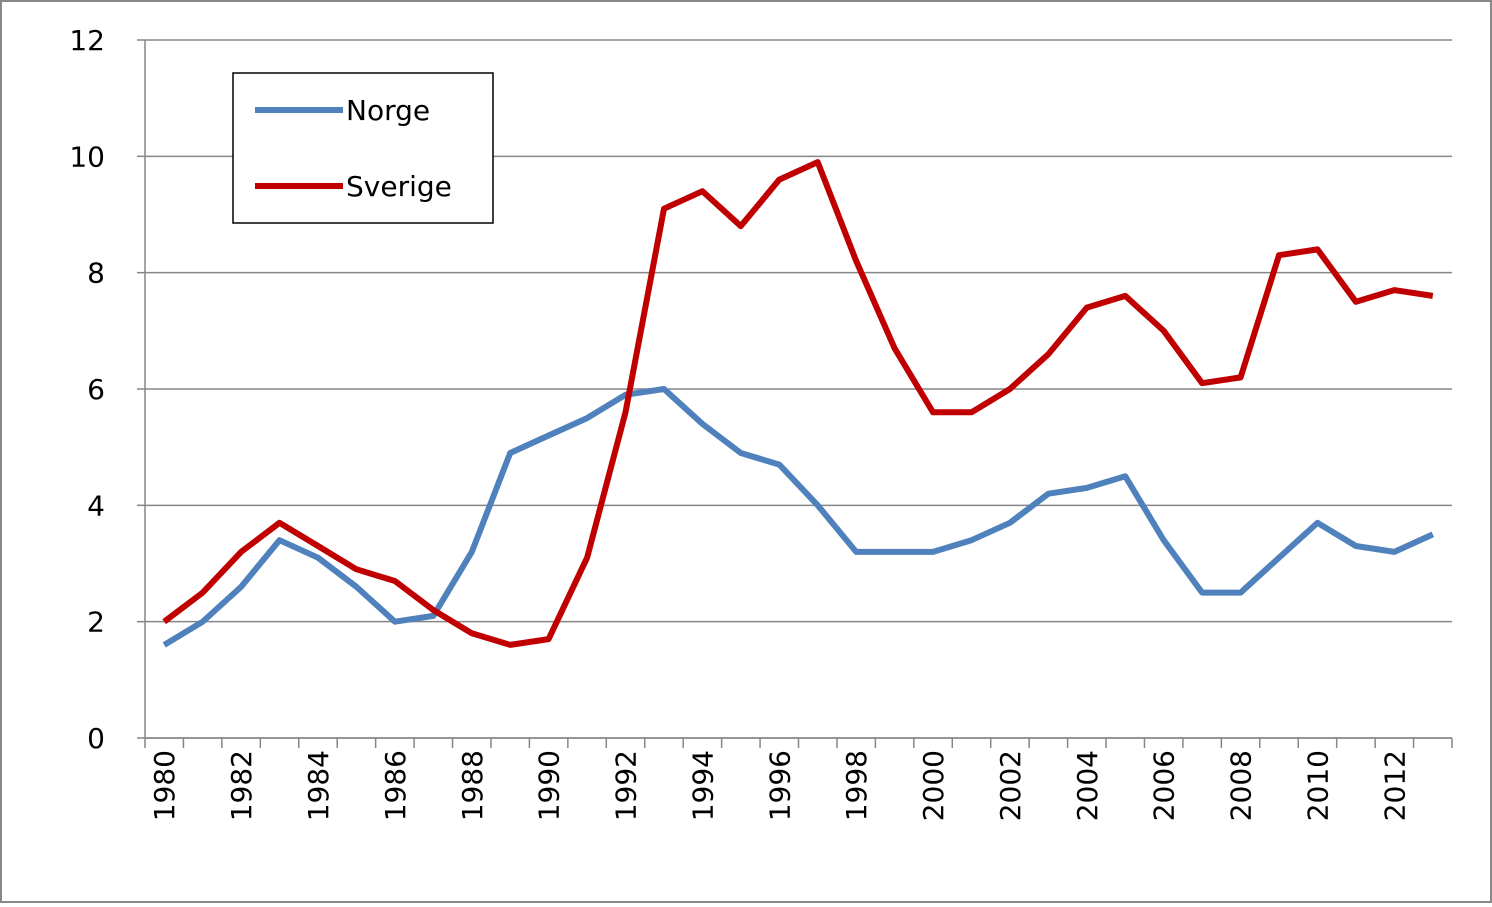 This screenshot has width=1492, height=907. I want to click on x-tick-label: 2010, so click(1317, 785).